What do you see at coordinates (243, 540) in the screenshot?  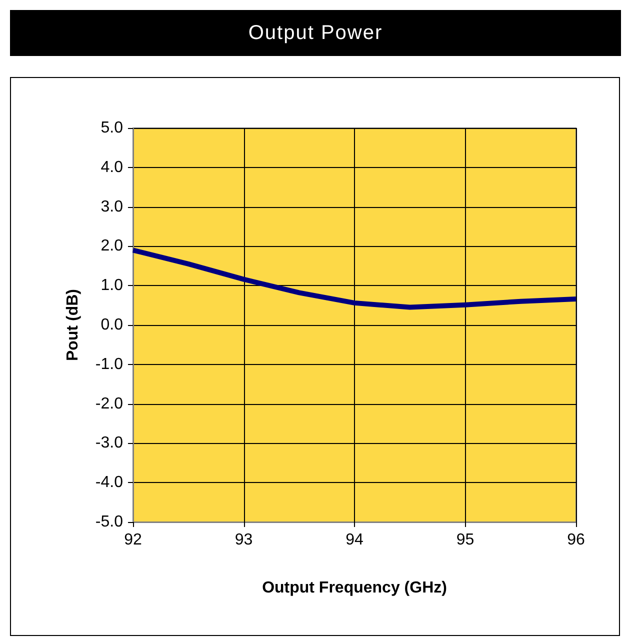 I see `x-tick-label: 93` at bounding box center [243, 540].